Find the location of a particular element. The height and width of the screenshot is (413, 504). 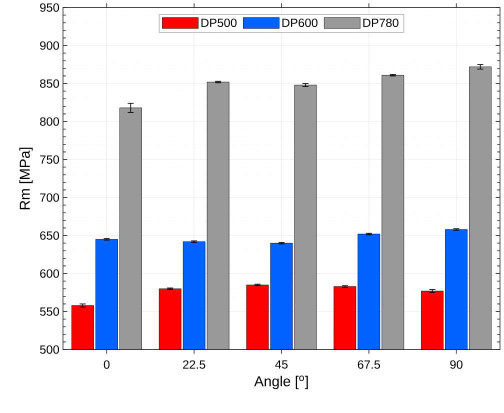

legend-label: DP500 is located at coordinates (219, 23).